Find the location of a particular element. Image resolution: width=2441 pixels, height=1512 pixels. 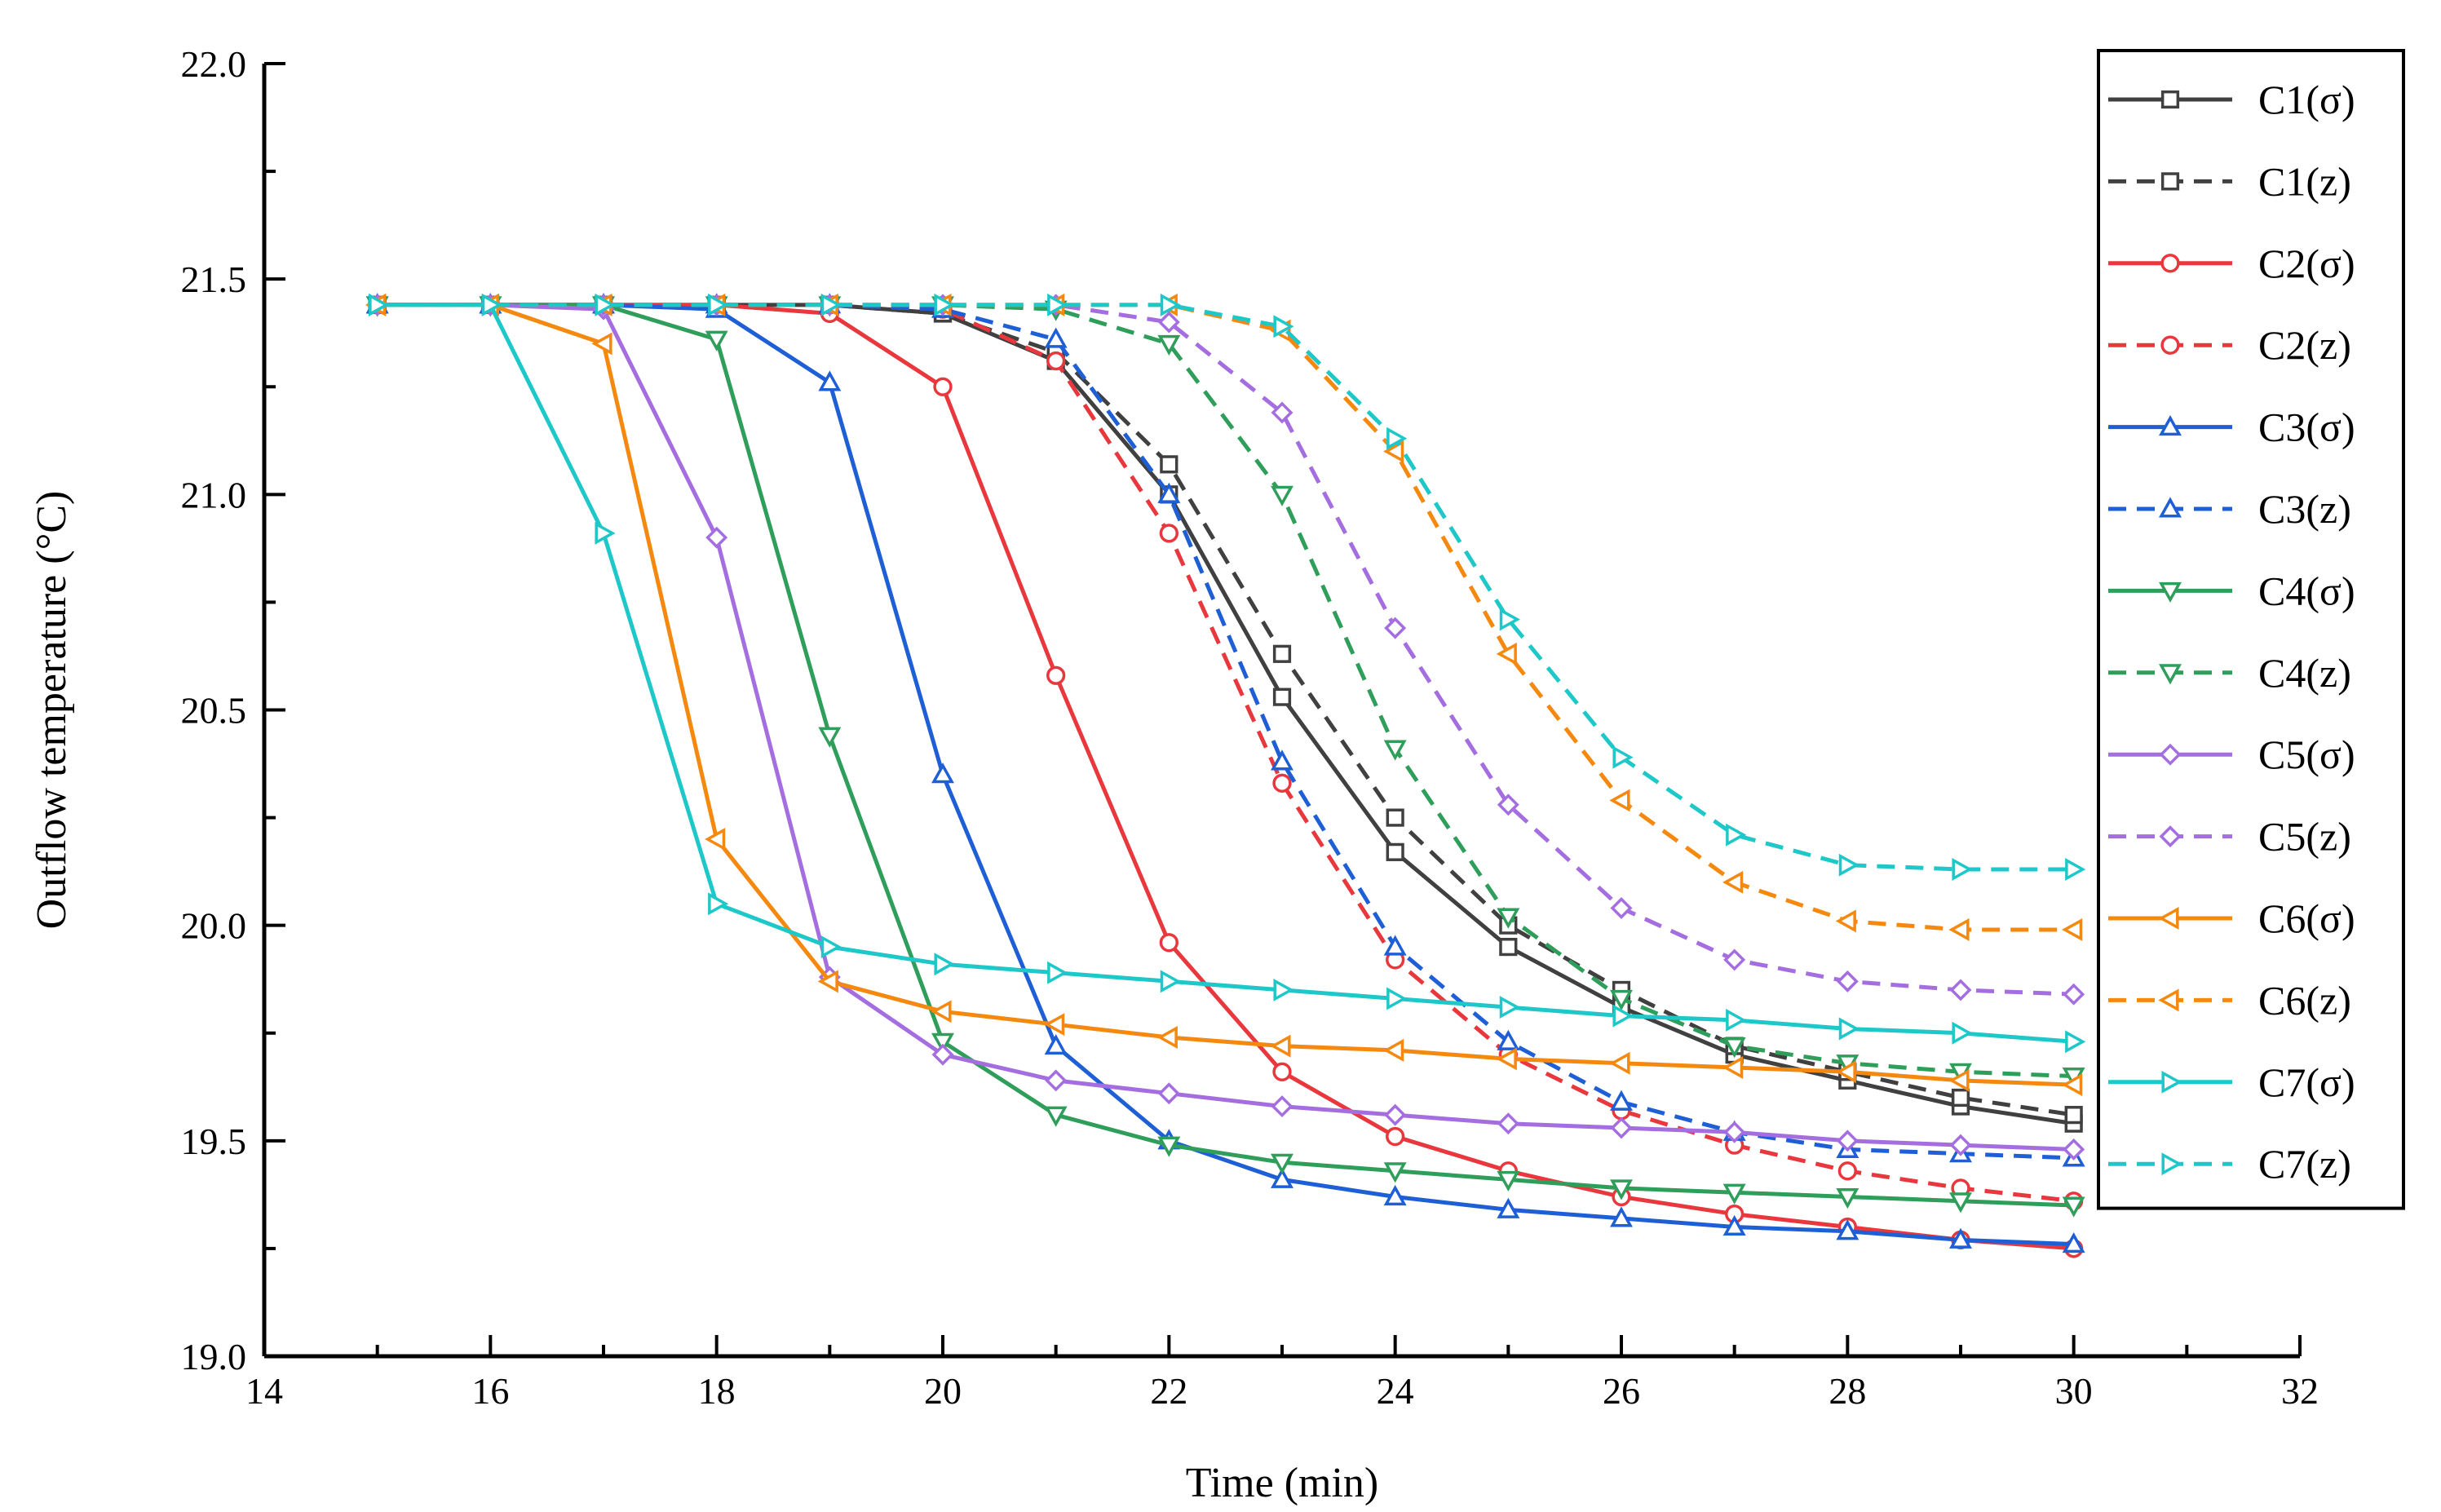

legend-label: C5(z) is located at coordinates (2304, 837).